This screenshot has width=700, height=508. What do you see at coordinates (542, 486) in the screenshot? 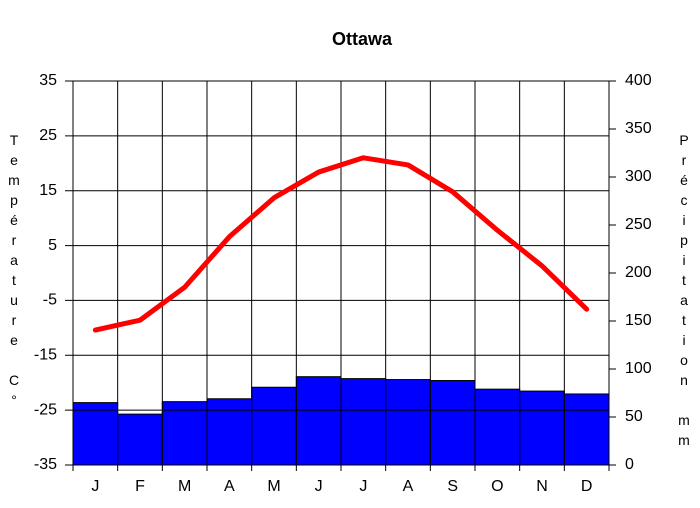
I see `x-tick-label: N` at bounding box center [542, 486].